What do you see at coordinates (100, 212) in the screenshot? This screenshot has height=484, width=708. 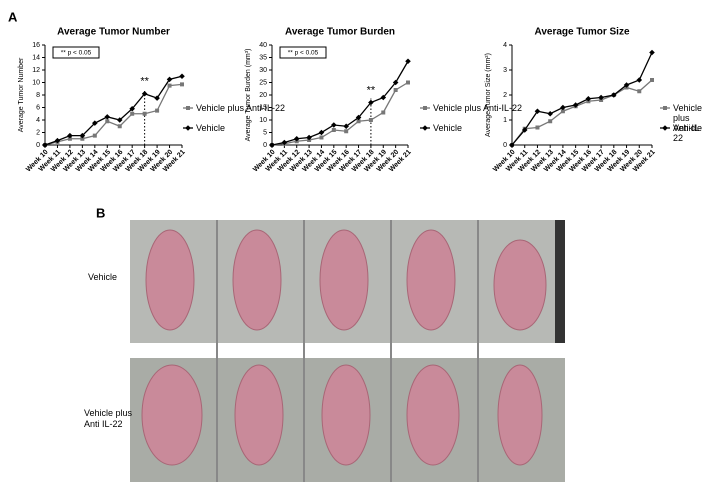 I see `panel-label: B` at bounding box center [100, 212].